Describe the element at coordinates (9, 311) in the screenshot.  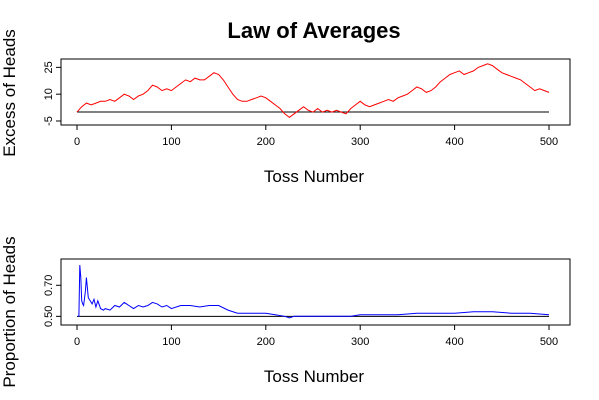
I see `proportion-heads-y-axis-label: Proportion of Heads` at that location.